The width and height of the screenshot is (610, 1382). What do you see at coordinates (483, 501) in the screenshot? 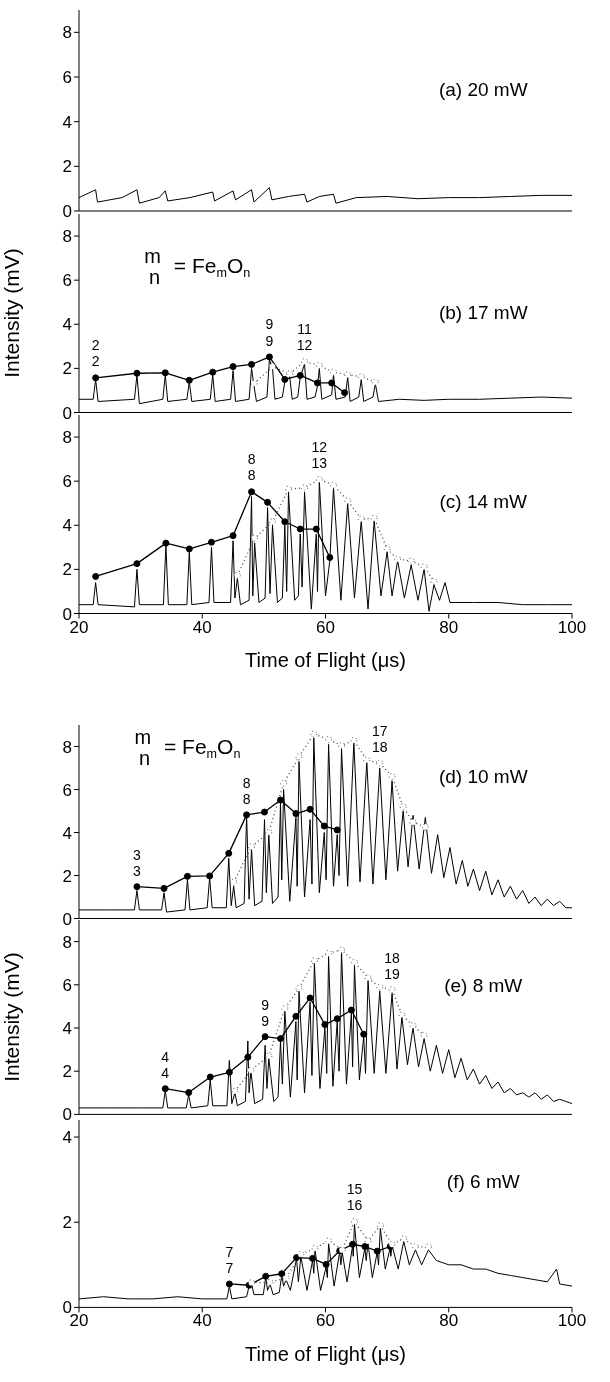
I see `annotation: (c) 14 mW` at bounding box center [483, 501].